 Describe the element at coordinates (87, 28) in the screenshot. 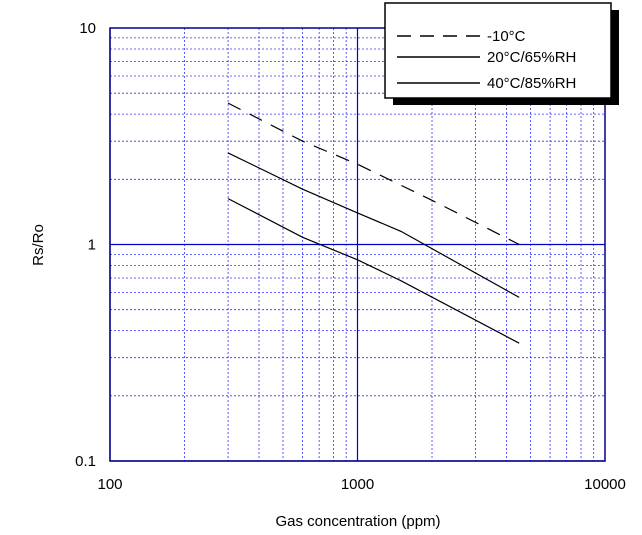

I see `y-tick-label: 10` at that location.